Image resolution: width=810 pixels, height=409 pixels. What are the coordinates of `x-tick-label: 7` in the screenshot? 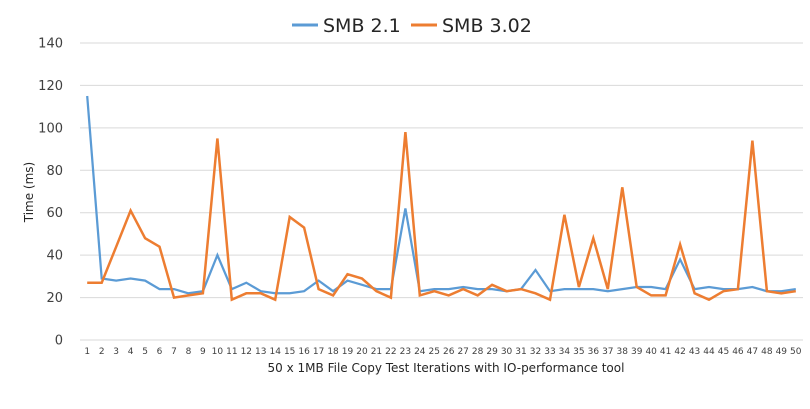 It's located at (174, 352).